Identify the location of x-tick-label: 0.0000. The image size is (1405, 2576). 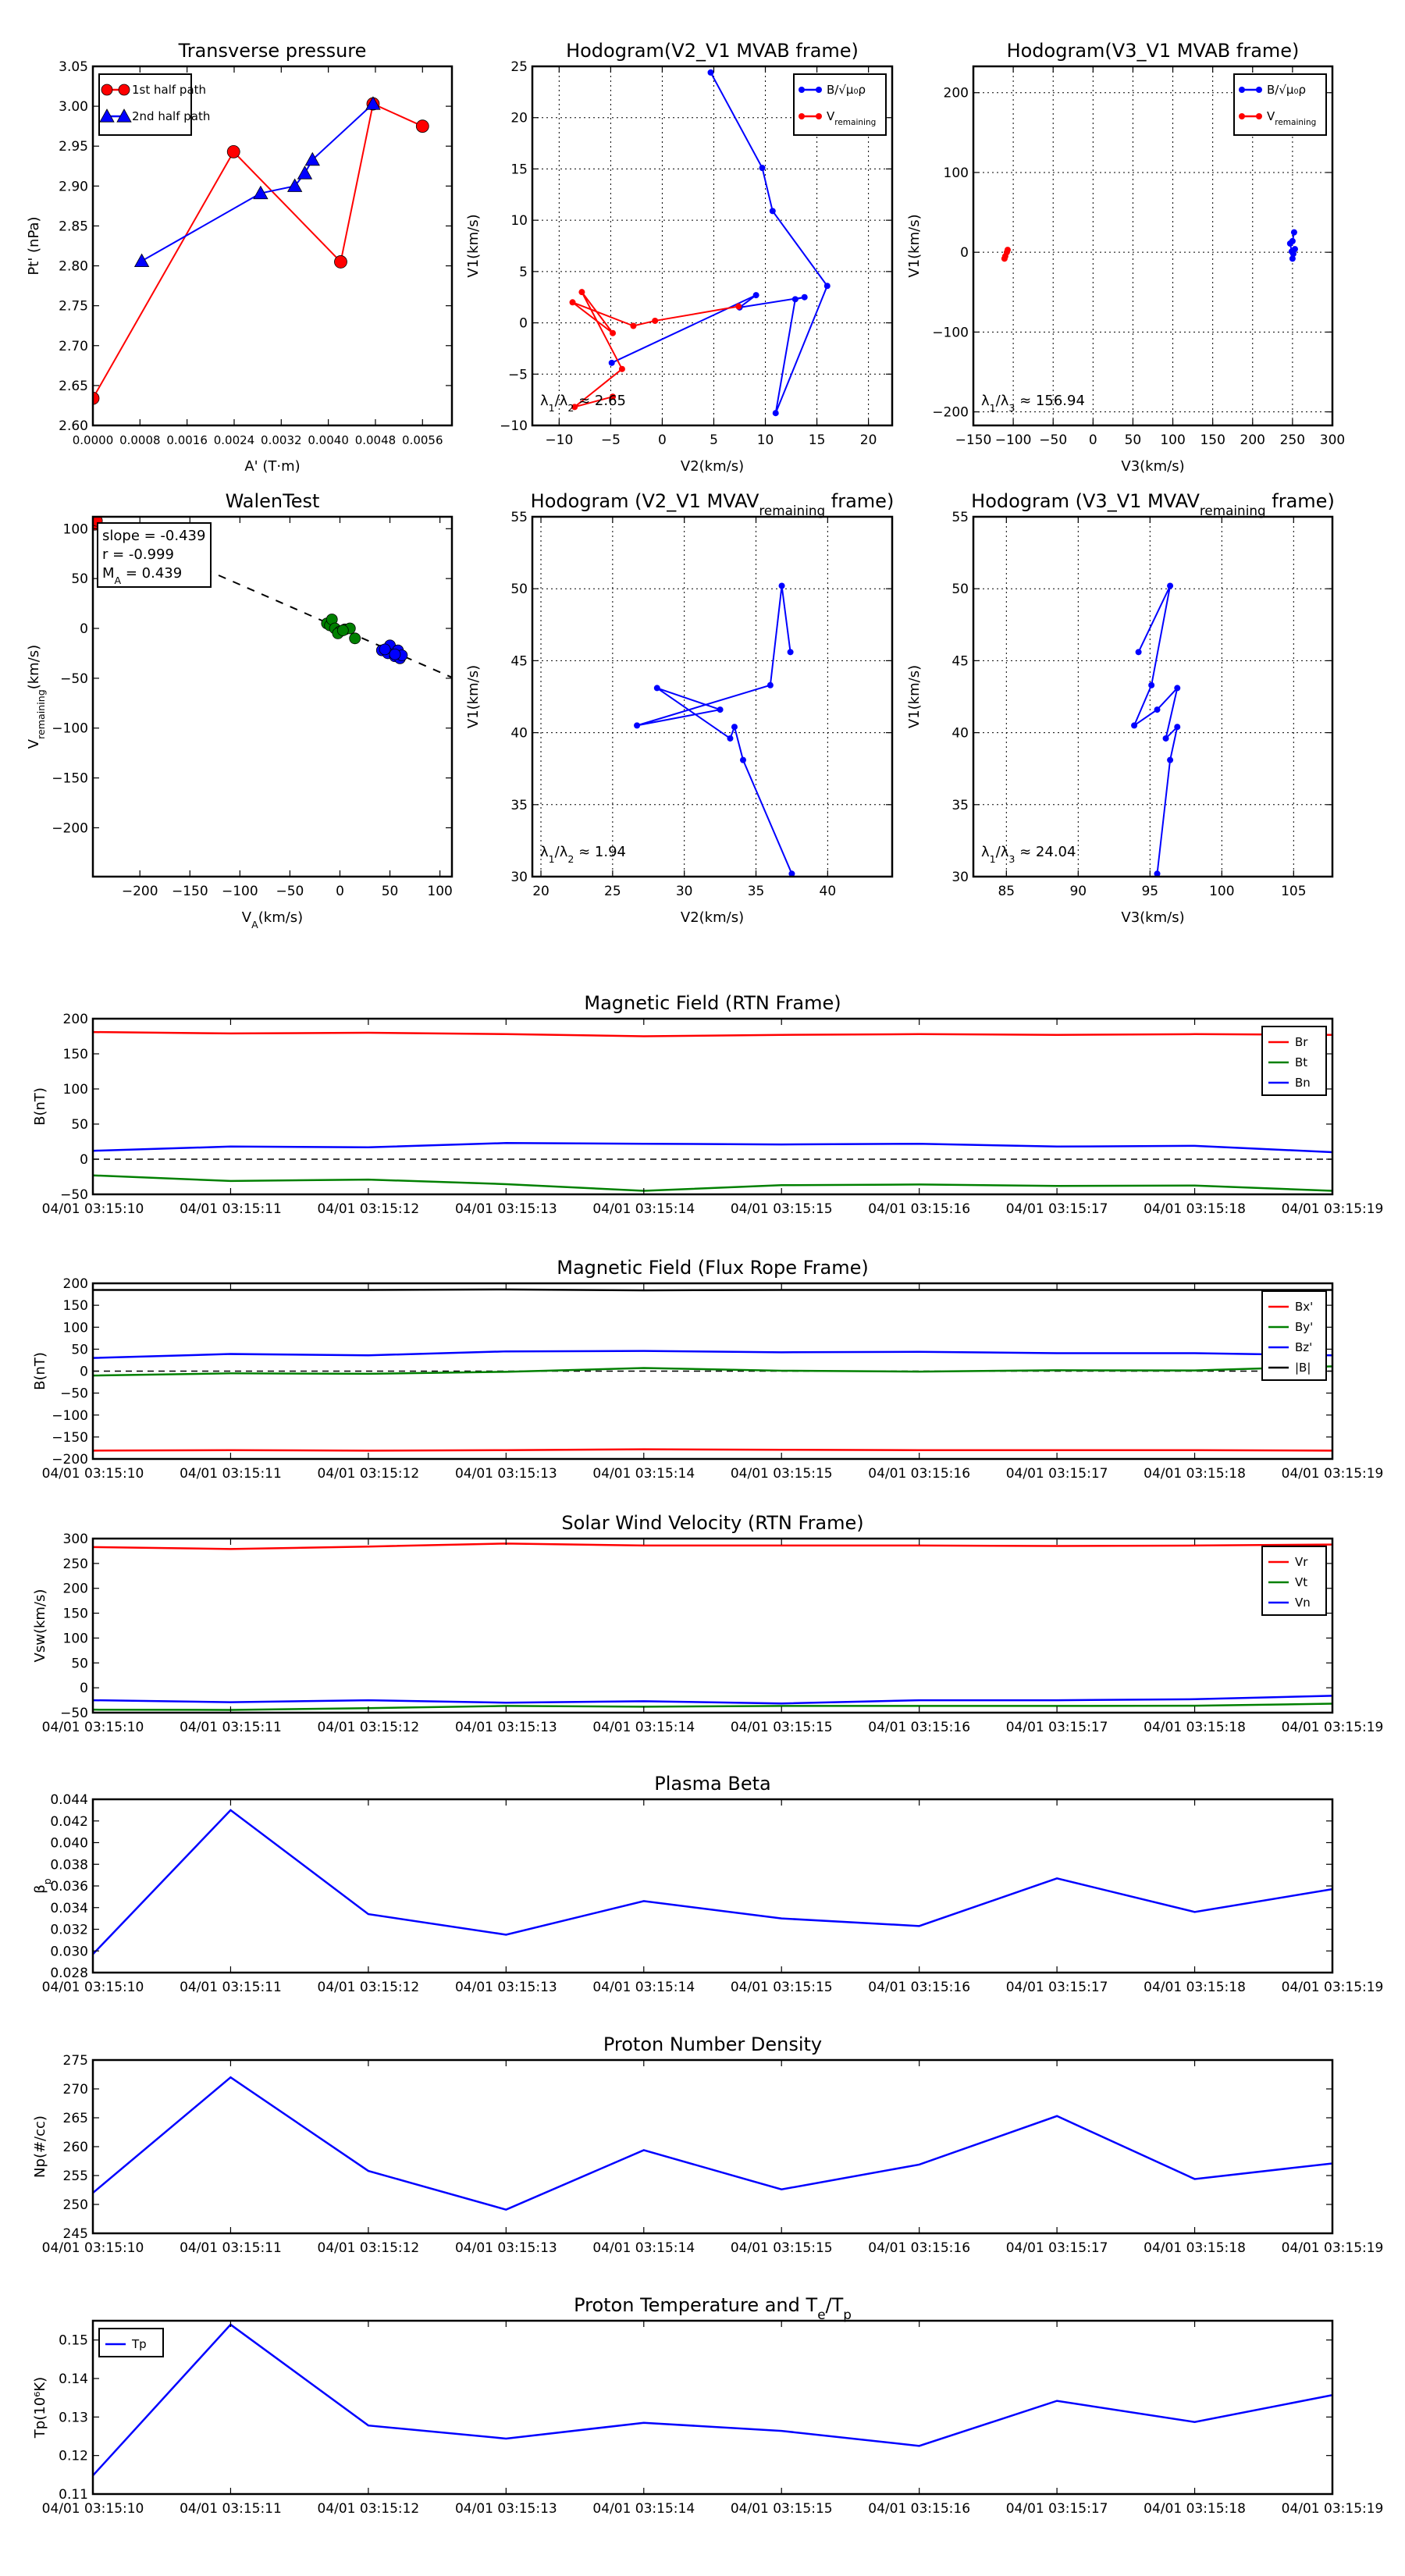
(94, 440).